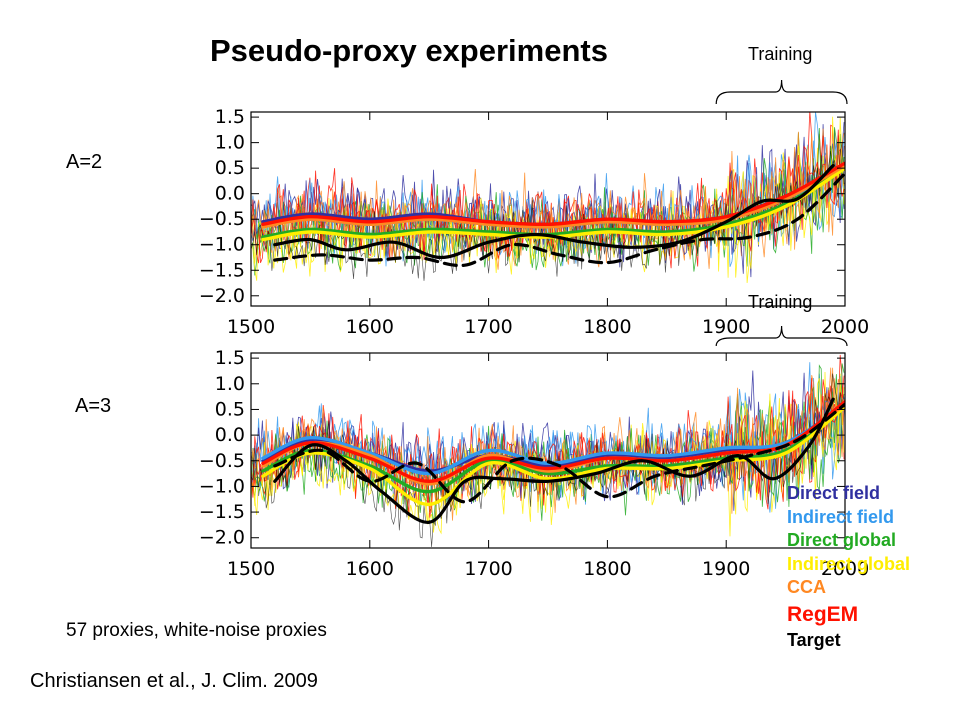 The image size is (960, 720). I want to click on legend-item-cca: CCA, so click(806, 587).